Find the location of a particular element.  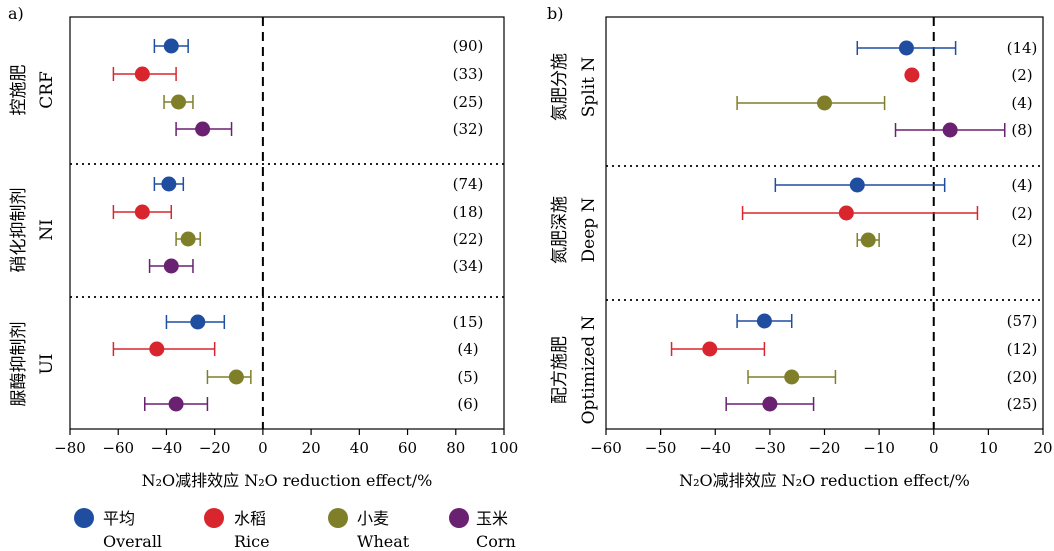

legend-item-overall: 平均 Overall is located at coordinates (118, 529).